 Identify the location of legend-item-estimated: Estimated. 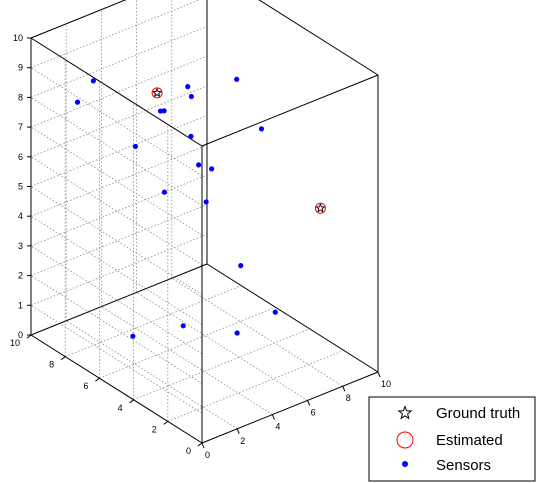
(449, 440).